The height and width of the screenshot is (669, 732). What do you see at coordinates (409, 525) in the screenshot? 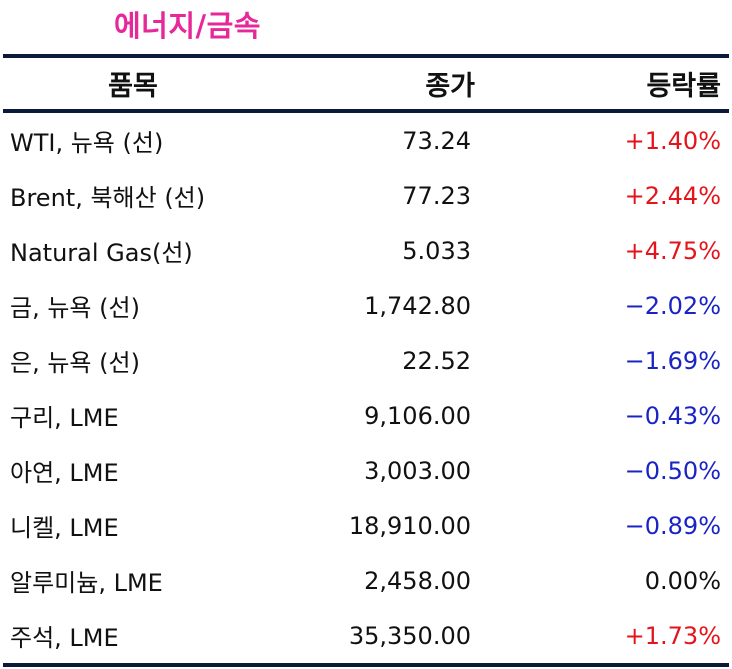
I see `row-close-value: 18,910.00` at bounding box center [409, 525].